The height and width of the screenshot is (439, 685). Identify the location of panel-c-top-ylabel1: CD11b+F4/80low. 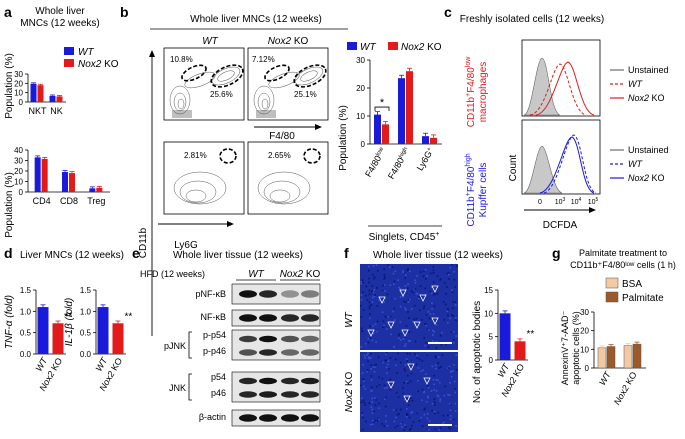
(471, 92).